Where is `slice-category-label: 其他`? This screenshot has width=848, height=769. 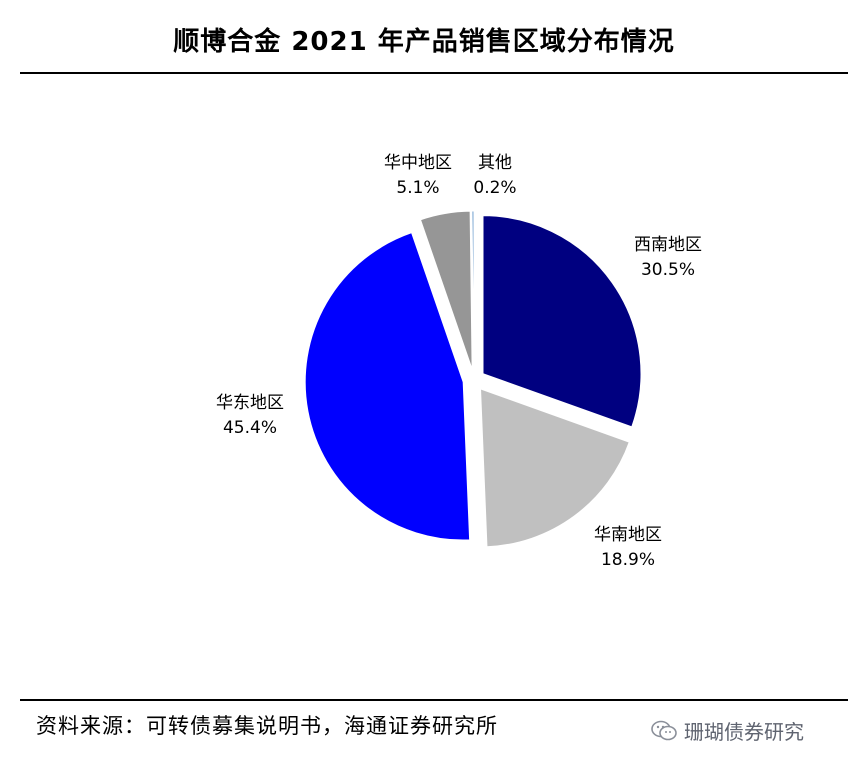
slice-category-label: 其他 is located at coordinates (495, 163).